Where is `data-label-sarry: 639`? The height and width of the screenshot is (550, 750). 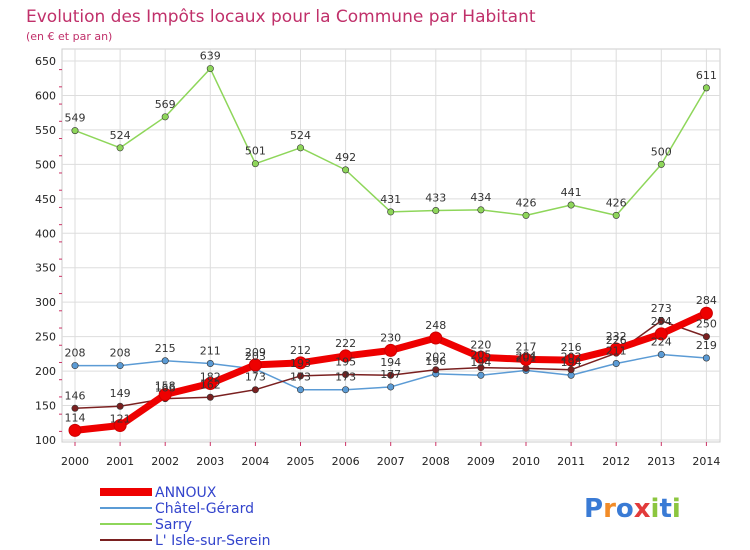 data-label-sarry: 639 is located at coordinates (210, 56).